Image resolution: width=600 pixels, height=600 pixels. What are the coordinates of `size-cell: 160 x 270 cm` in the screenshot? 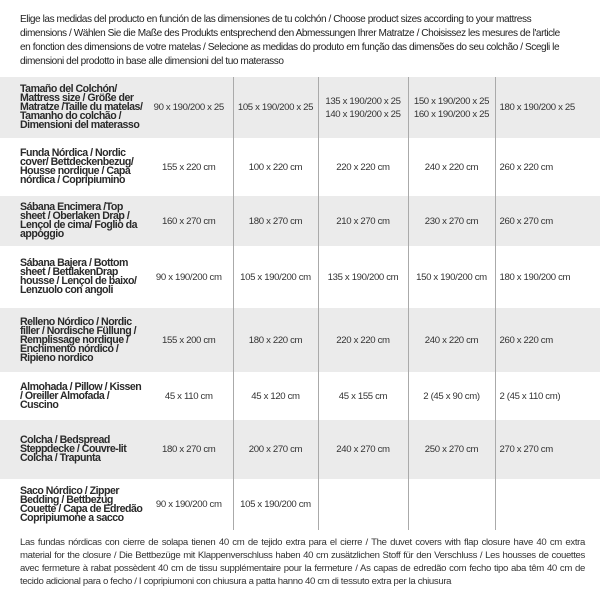 It's located at (189, 221).